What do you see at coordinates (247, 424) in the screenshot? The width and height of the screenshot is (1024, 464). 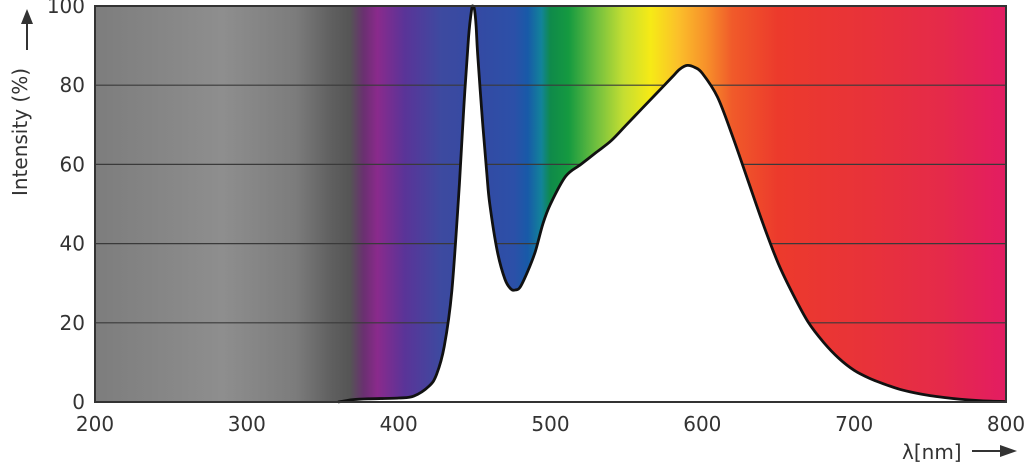 I see `x-tick-label: 300` at bounding box center [247, 424].